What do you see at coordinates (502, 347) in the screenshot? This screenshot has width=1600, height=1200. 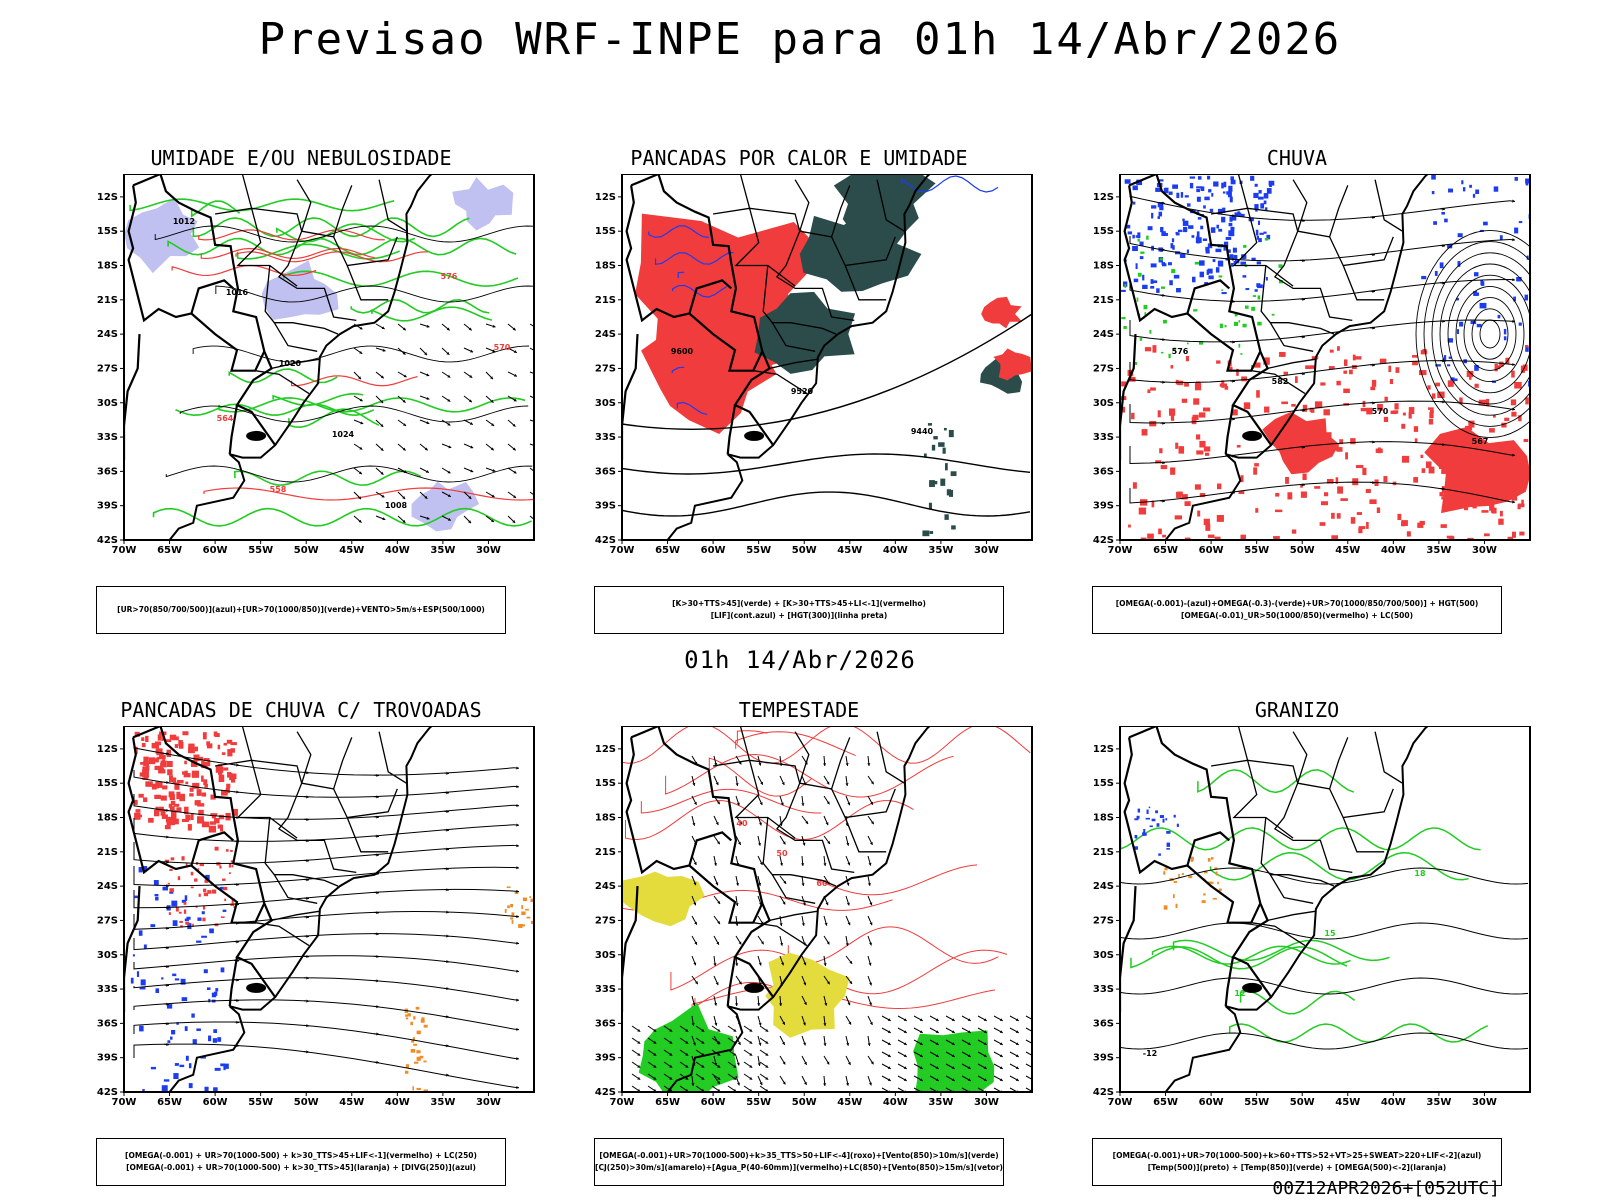 I see `contour-label: 570` at bounding box center [502, 347].